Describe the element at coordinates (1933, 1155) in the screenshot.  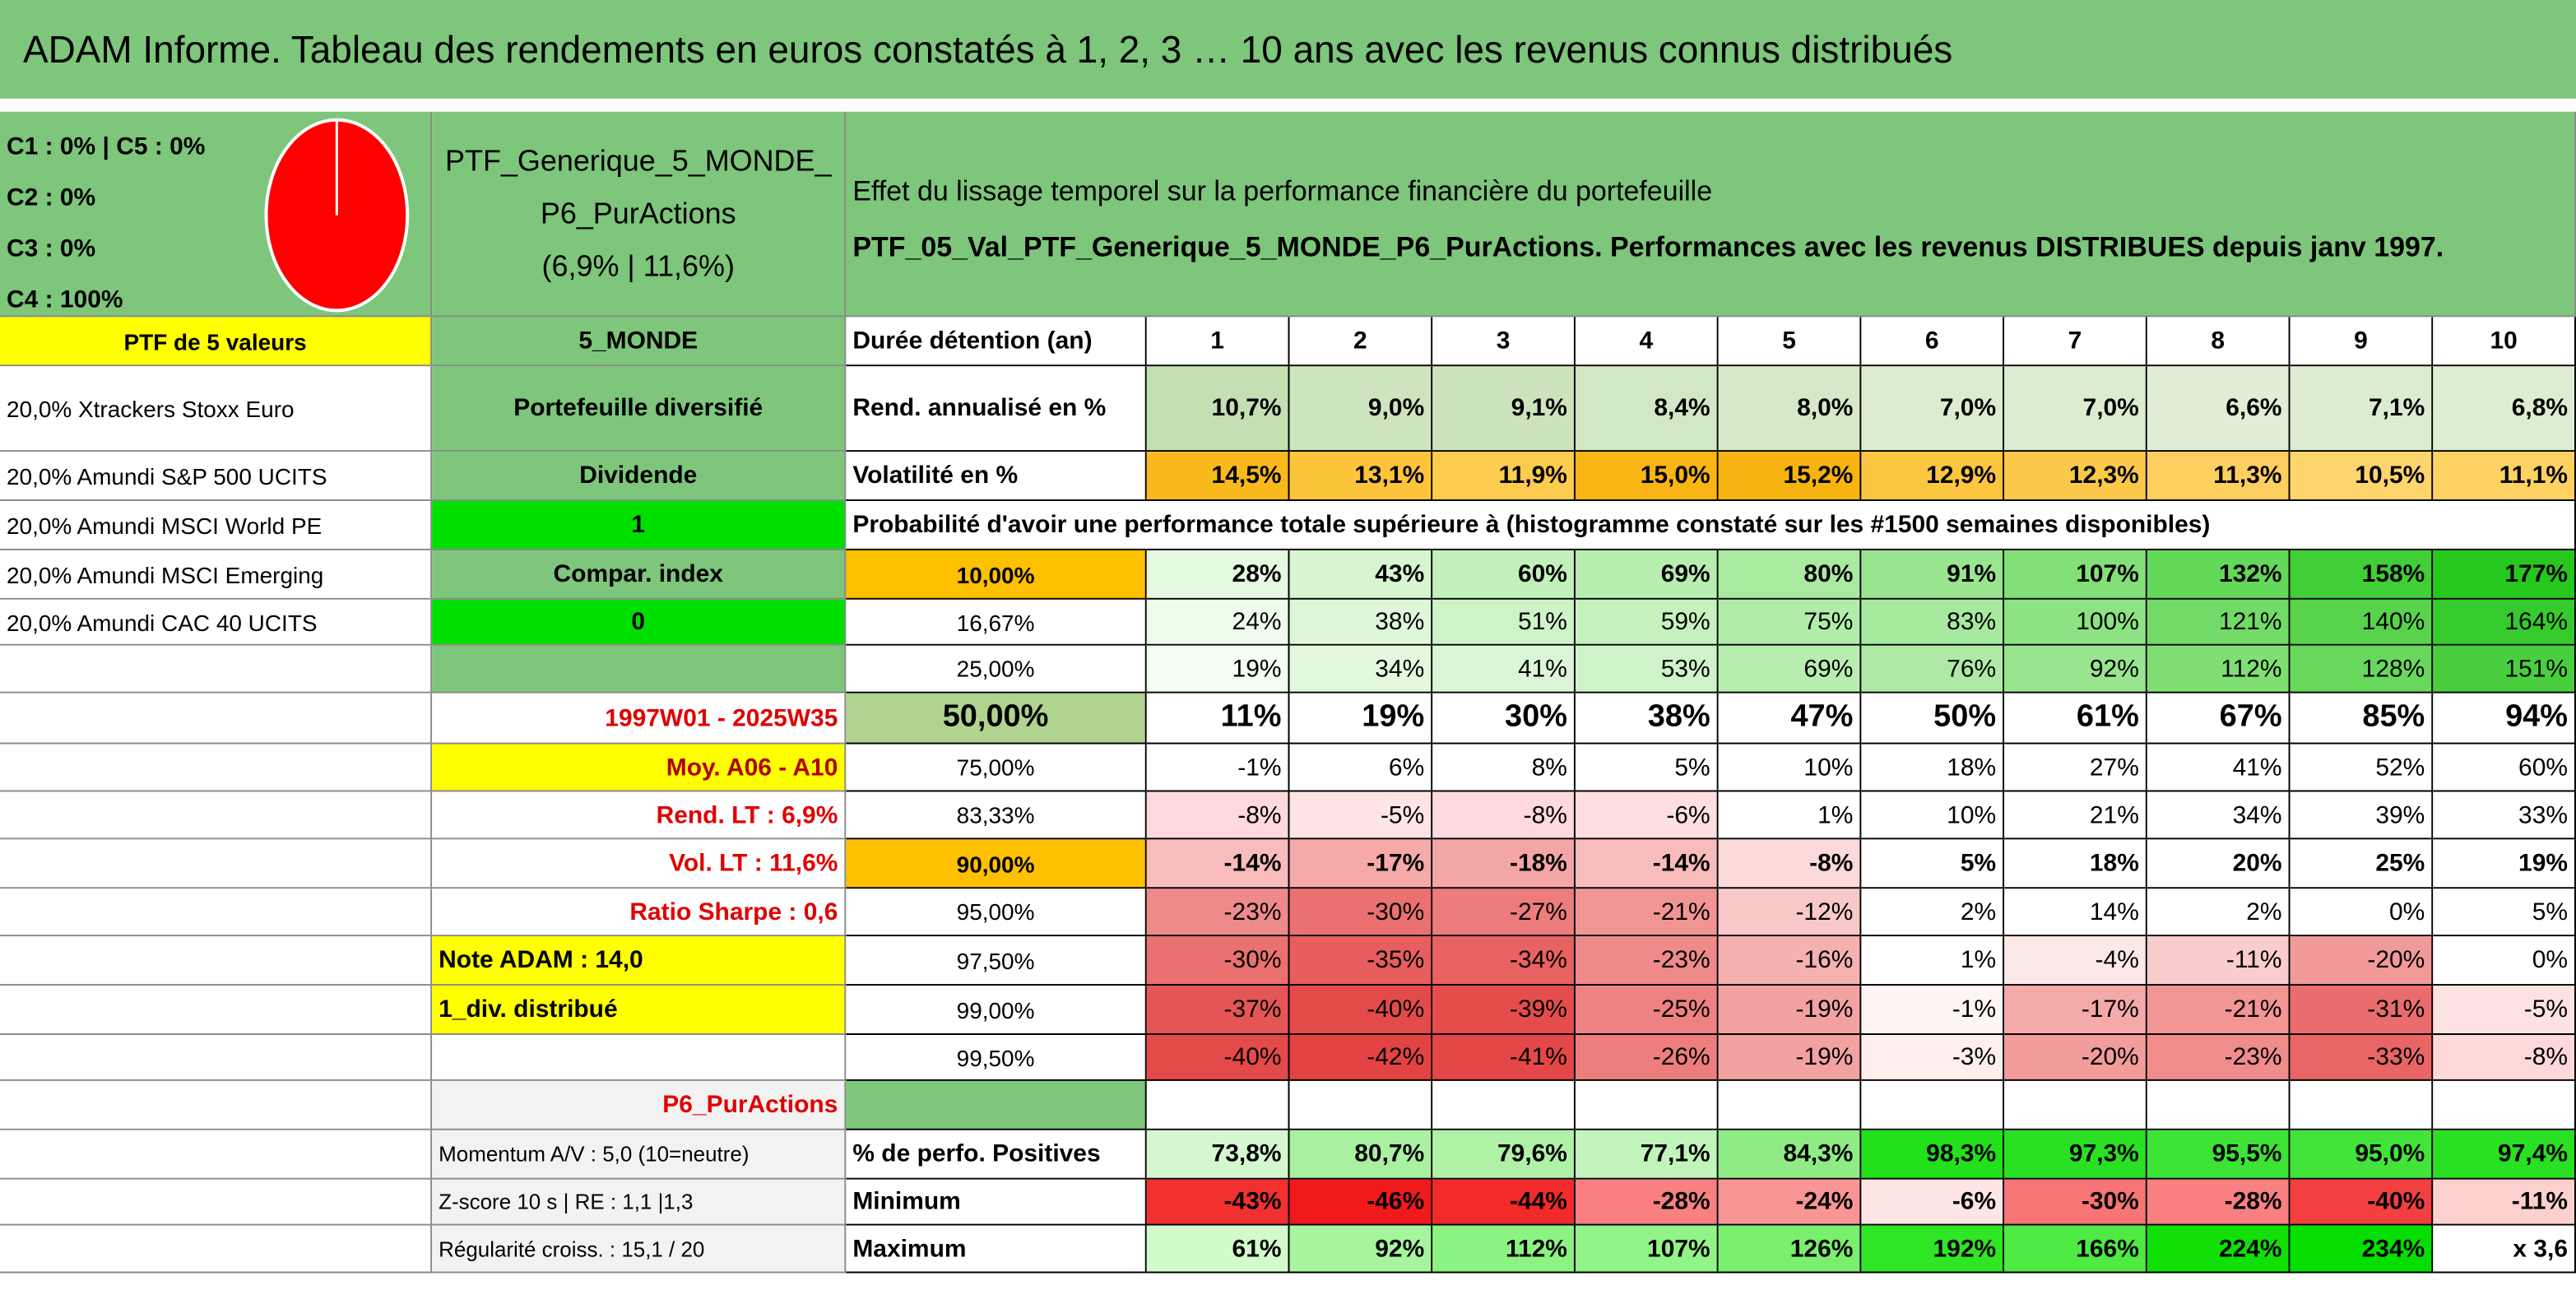
I see `value-cell: 98,3%` at that location.